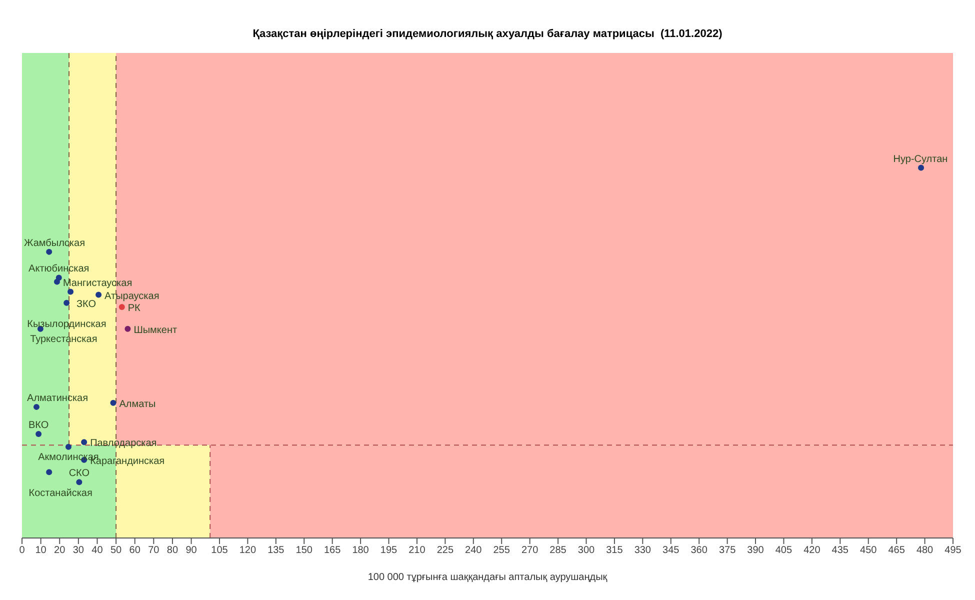  Describe the element at coordinates (587, 550) in the screenshot. I see `x-tick-label: 300` at that location.